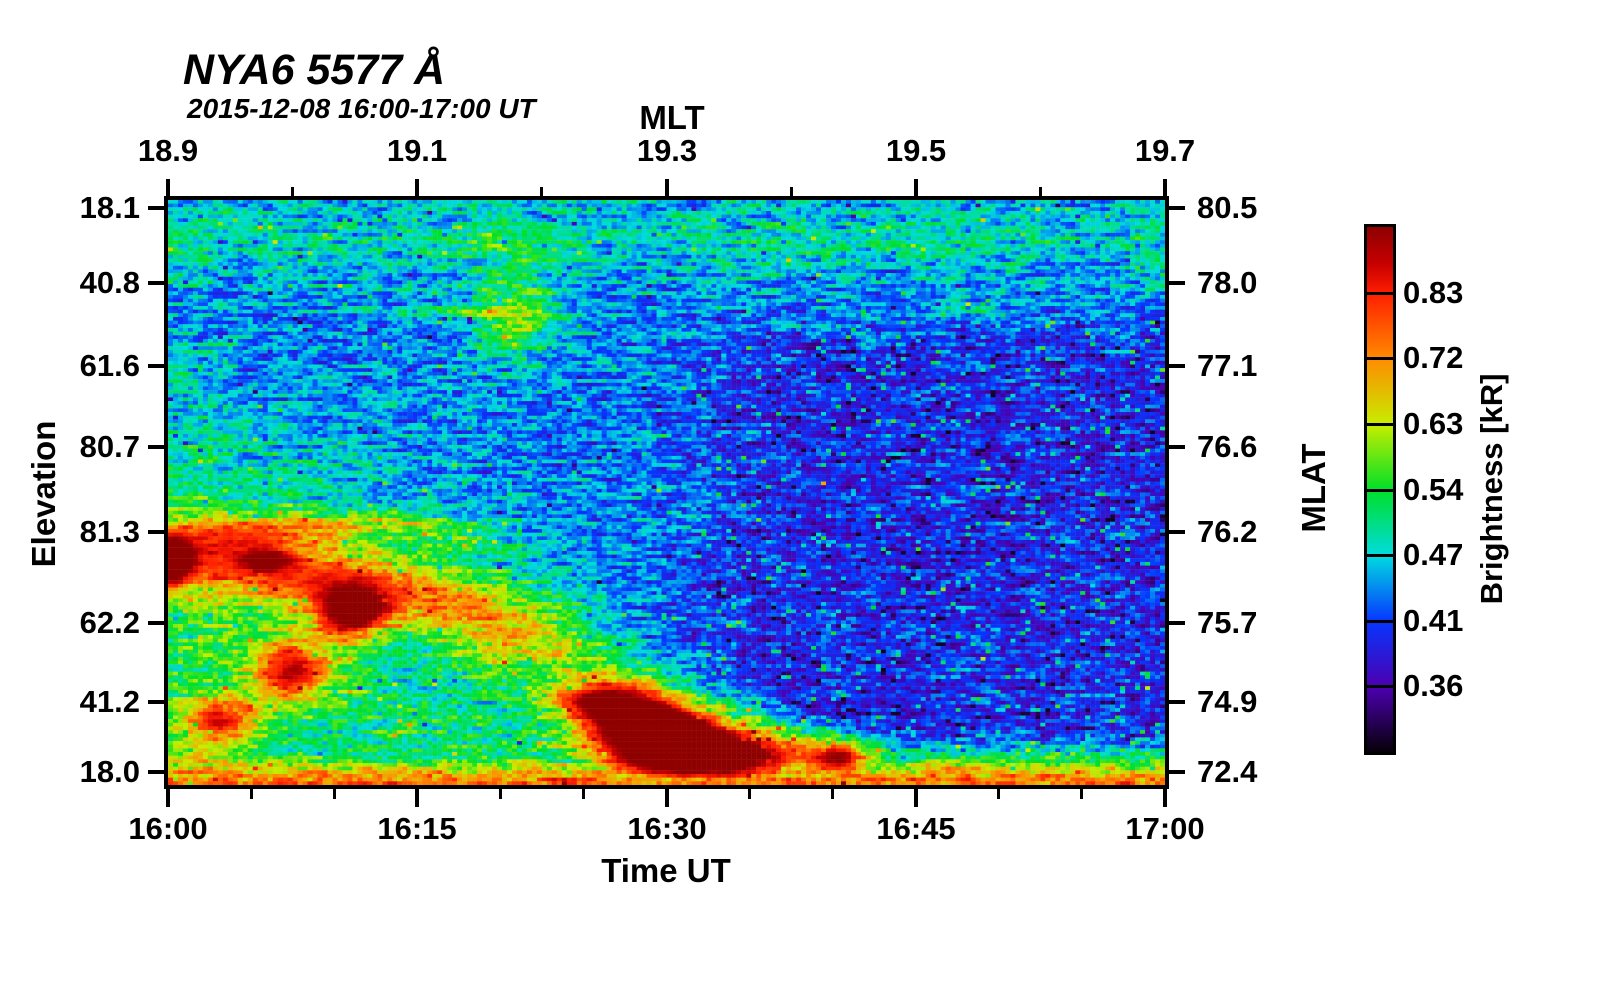 The image size is (1600, 1000). Describe the element at coordinates (1433, 423) in the screenshot. I see `colorbar-tick-label: 0.63` at that location.